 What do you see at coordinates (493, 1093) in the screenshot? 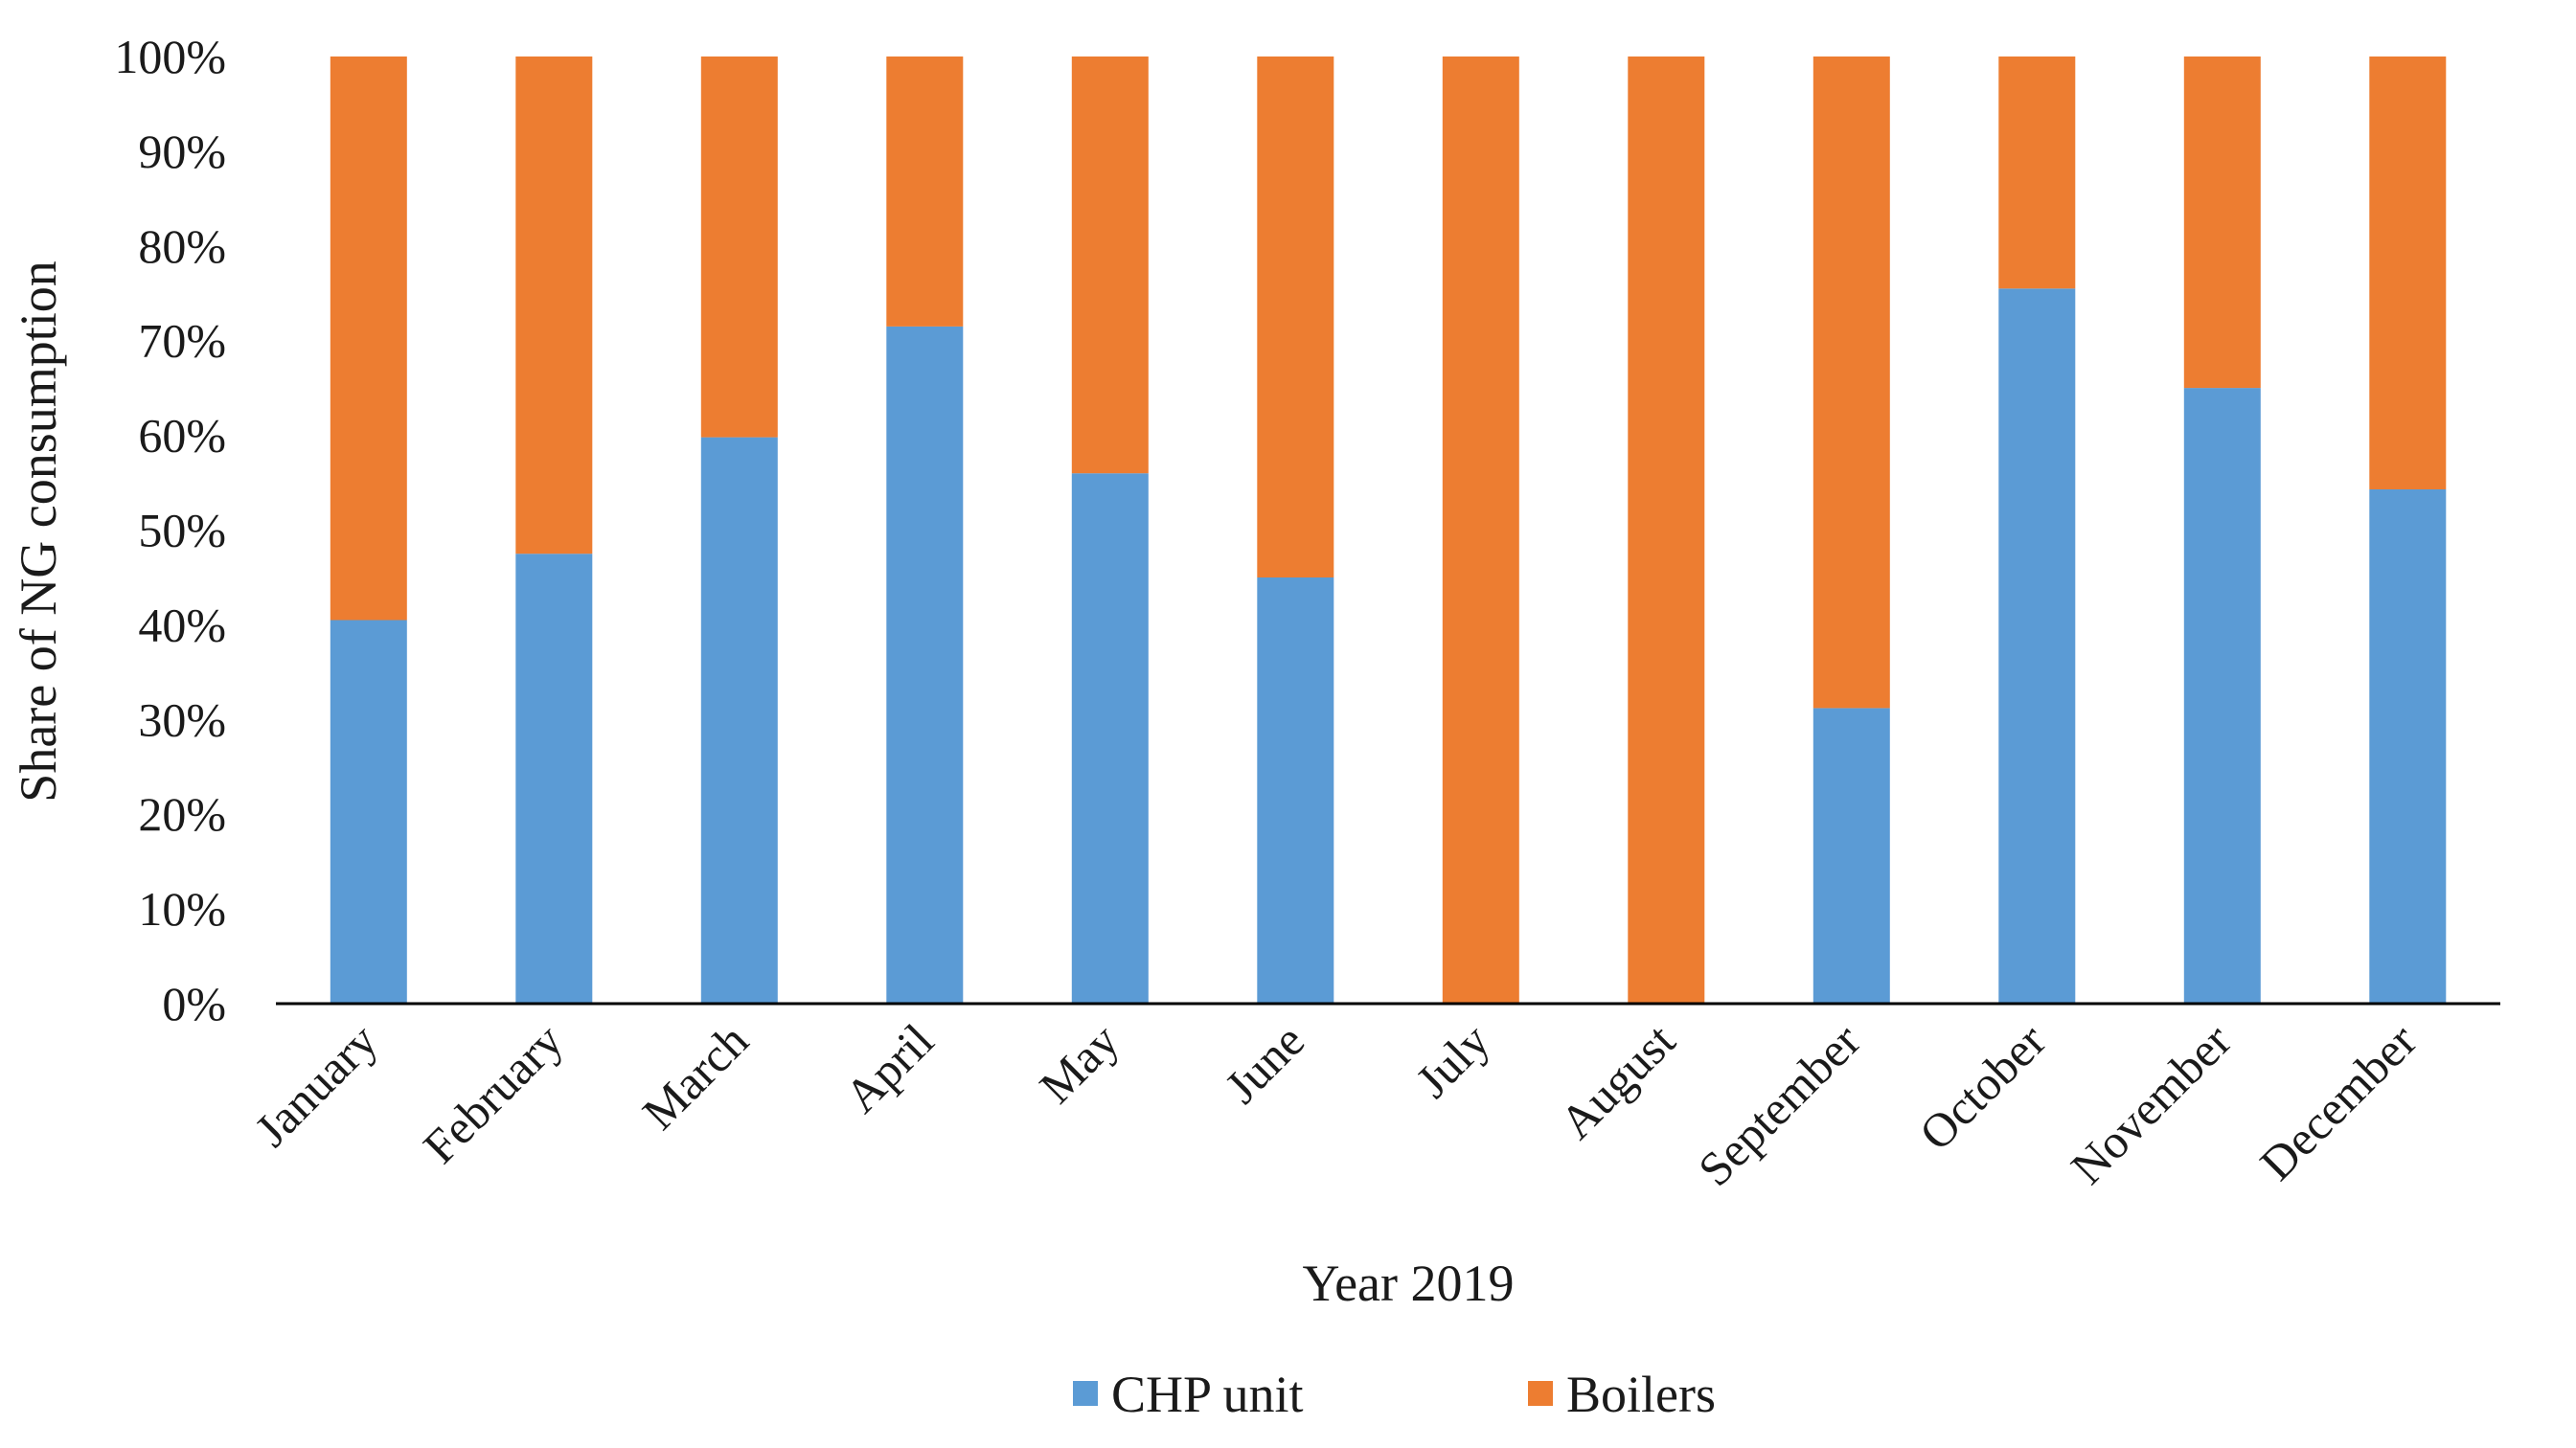
I see `x-tick-label: February` at bounding box center [493, 1093].